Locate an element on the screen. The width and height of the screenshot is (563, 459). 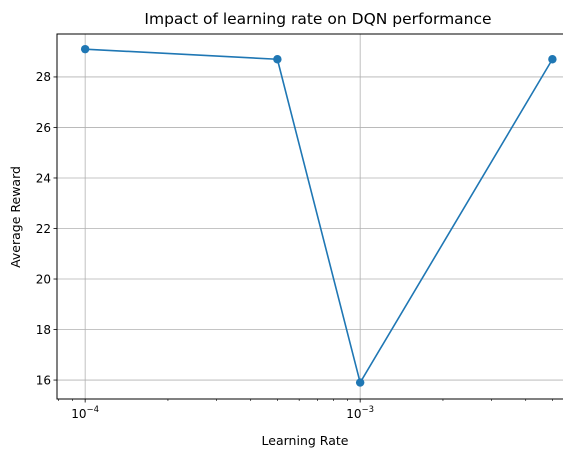
y-tick-label: 24 is located at coordinates (43, 178).